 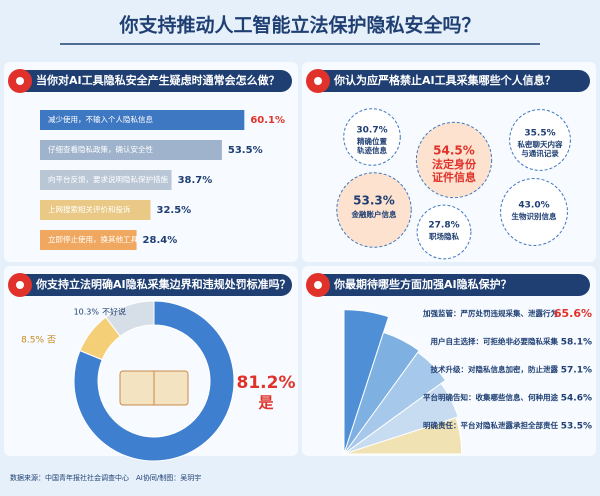 What do you see at coordinates (160, 240) in the screenshot?
I see `value-label: 28.4%` at bounding box center [160, 240].